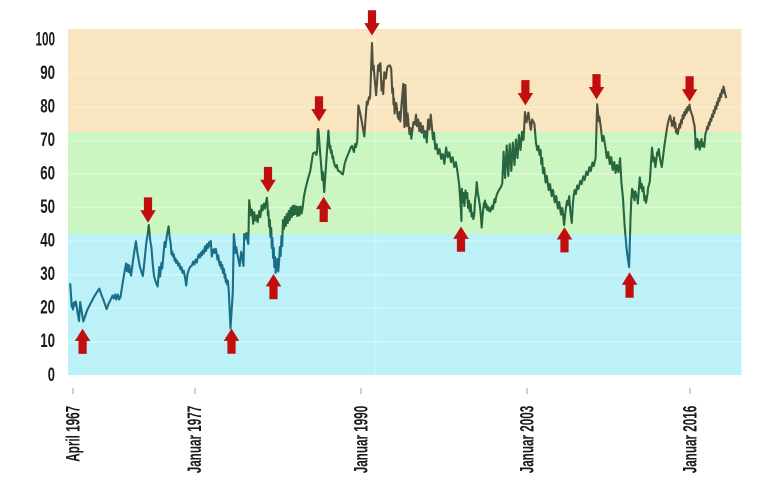 The image size is (768, 489). I want to click on svg-text: 50, so click(47, 207).